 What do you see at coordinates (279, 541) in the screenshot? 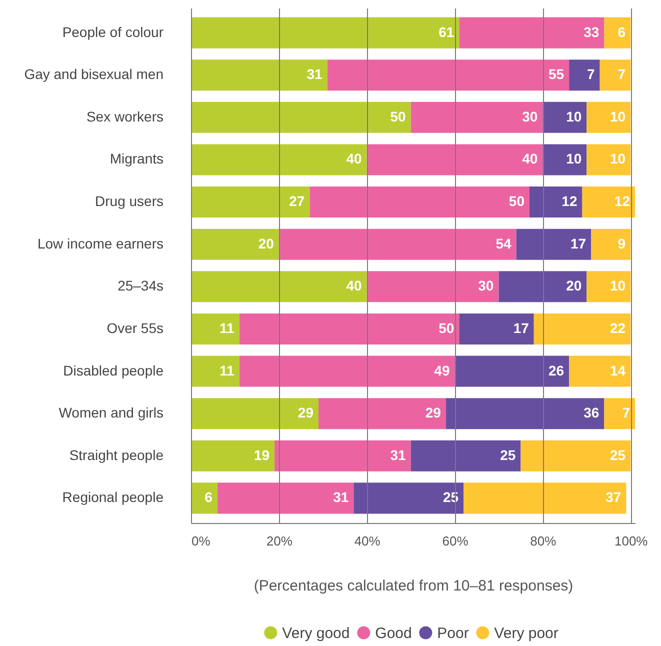
I see `x-tick-label: 20%` at bounding box center [279, 541].